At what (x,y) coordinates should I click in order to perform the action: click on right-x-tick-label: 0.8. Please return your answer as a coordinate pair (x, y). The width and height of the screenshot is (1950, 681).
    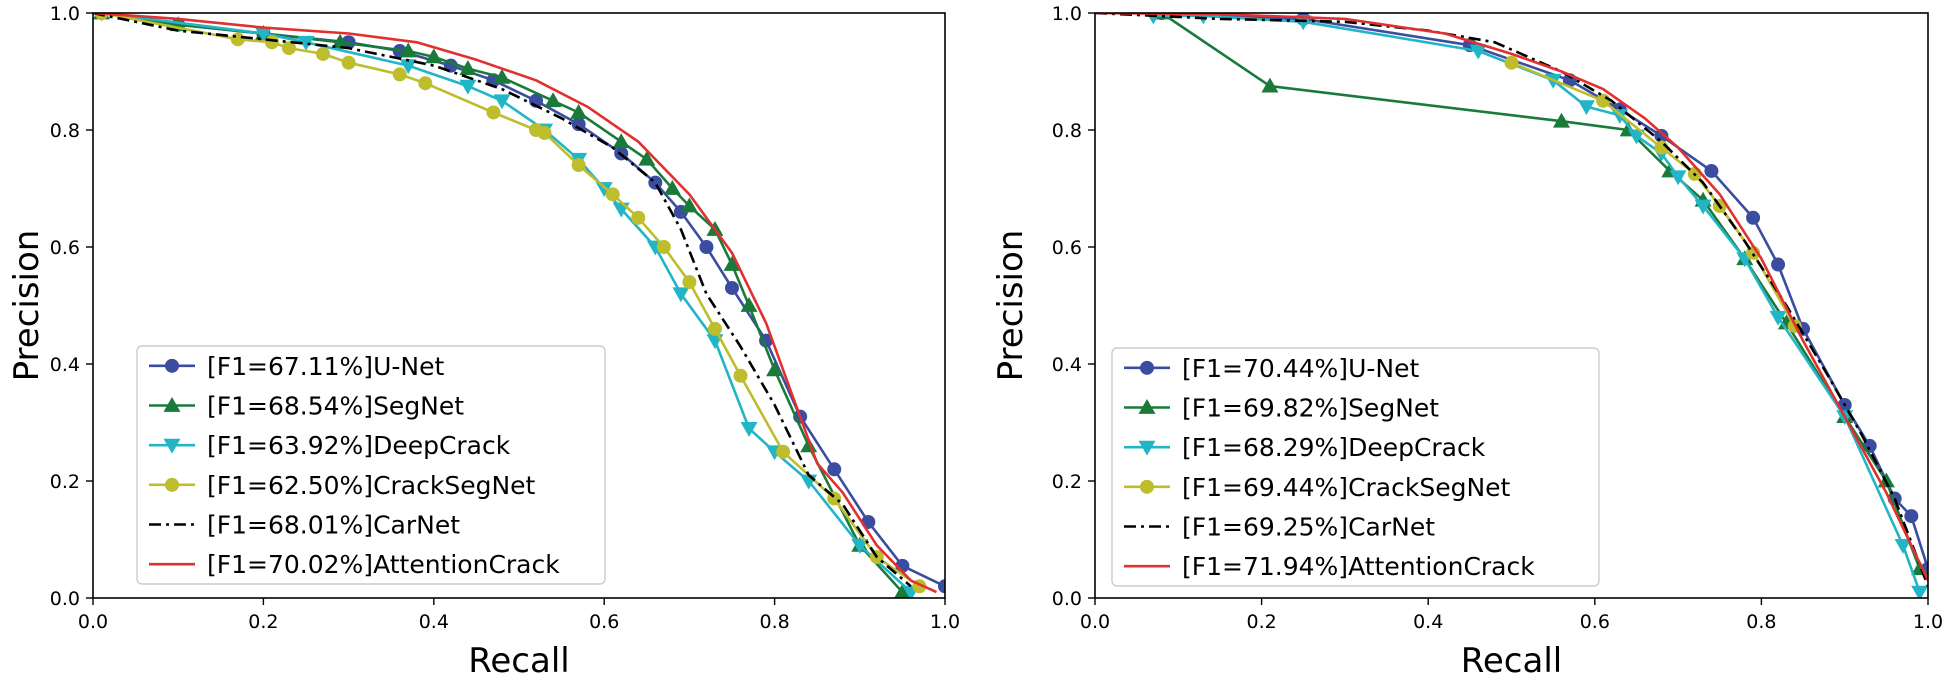
    Looking at the image, I should click on (1761, 622).